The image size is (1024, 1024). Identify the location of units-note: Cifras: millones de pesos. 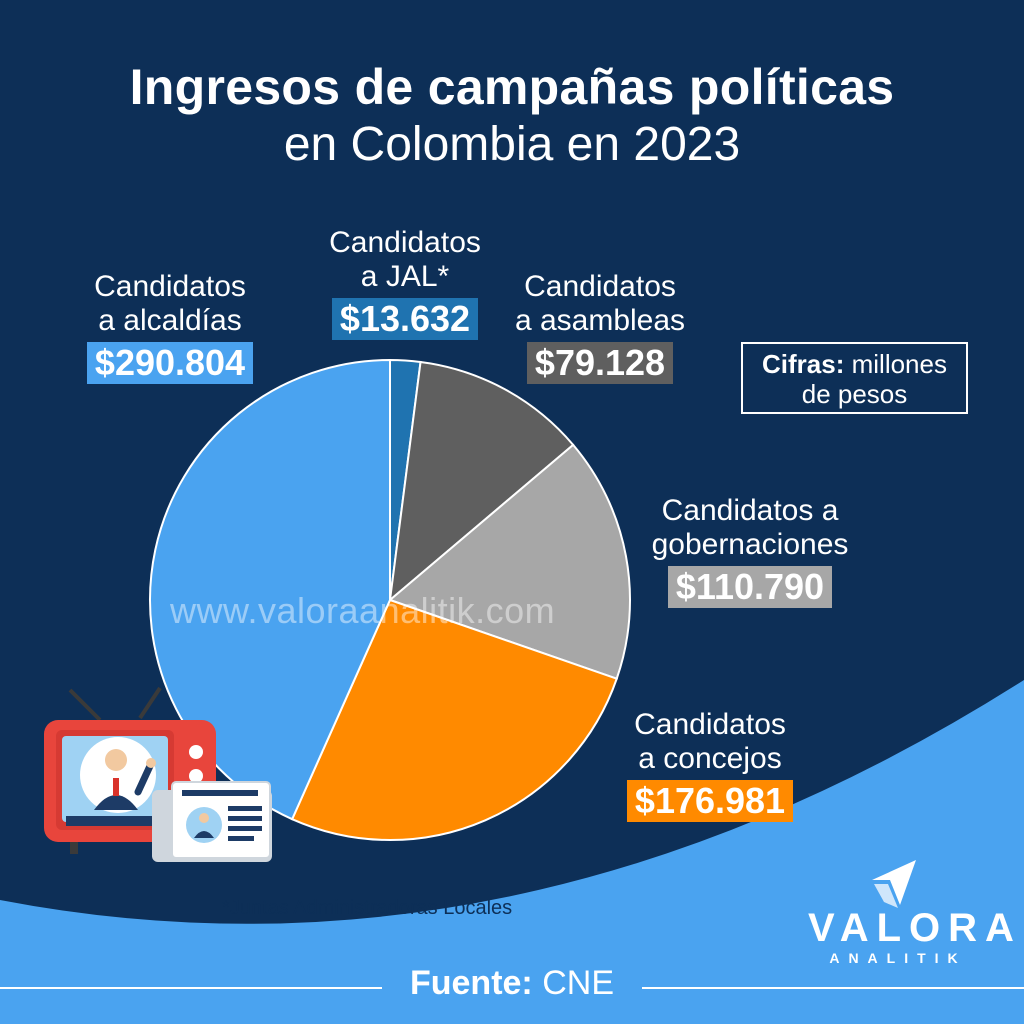
(854, 378).